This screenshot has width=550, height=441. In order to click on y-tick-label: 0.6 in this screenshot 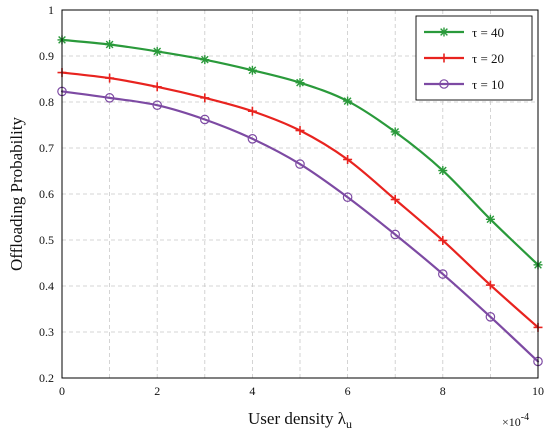, I will do `click(46, 194)`.